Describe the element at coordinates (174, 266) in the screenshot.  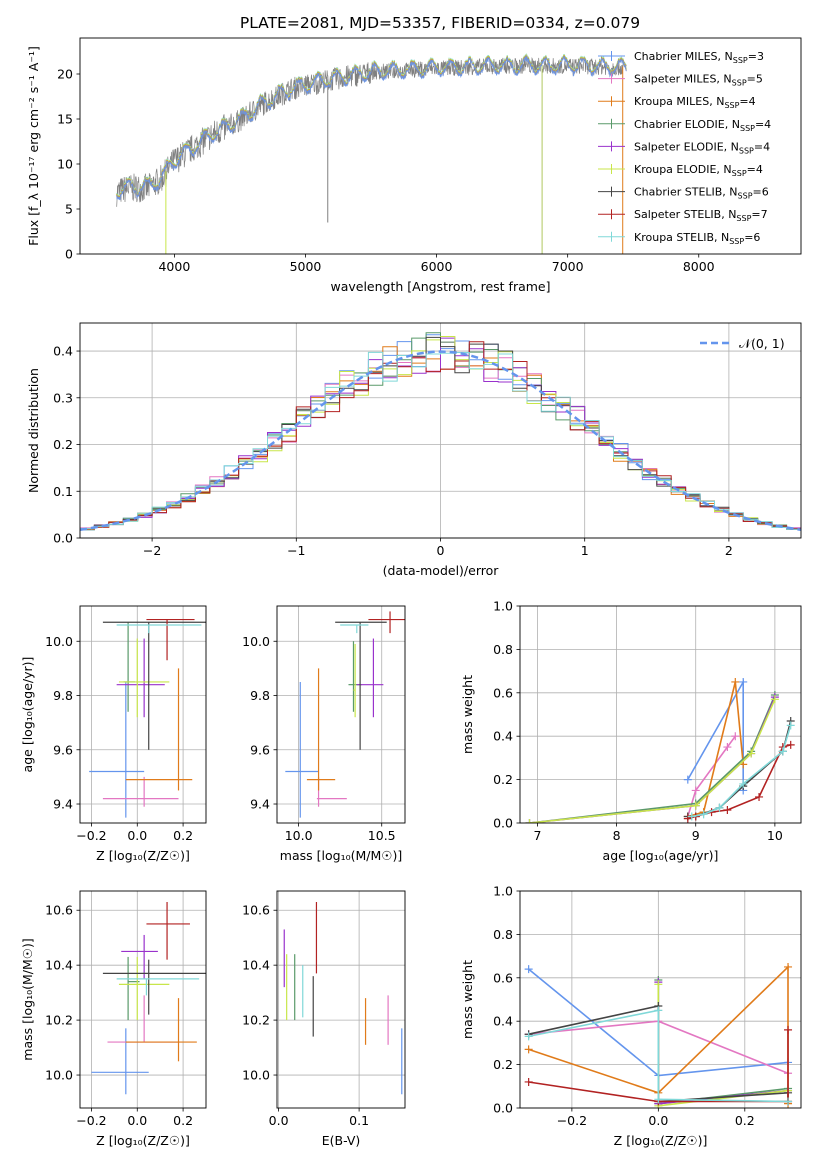
I see `x-tick-label: 4000` at that location.